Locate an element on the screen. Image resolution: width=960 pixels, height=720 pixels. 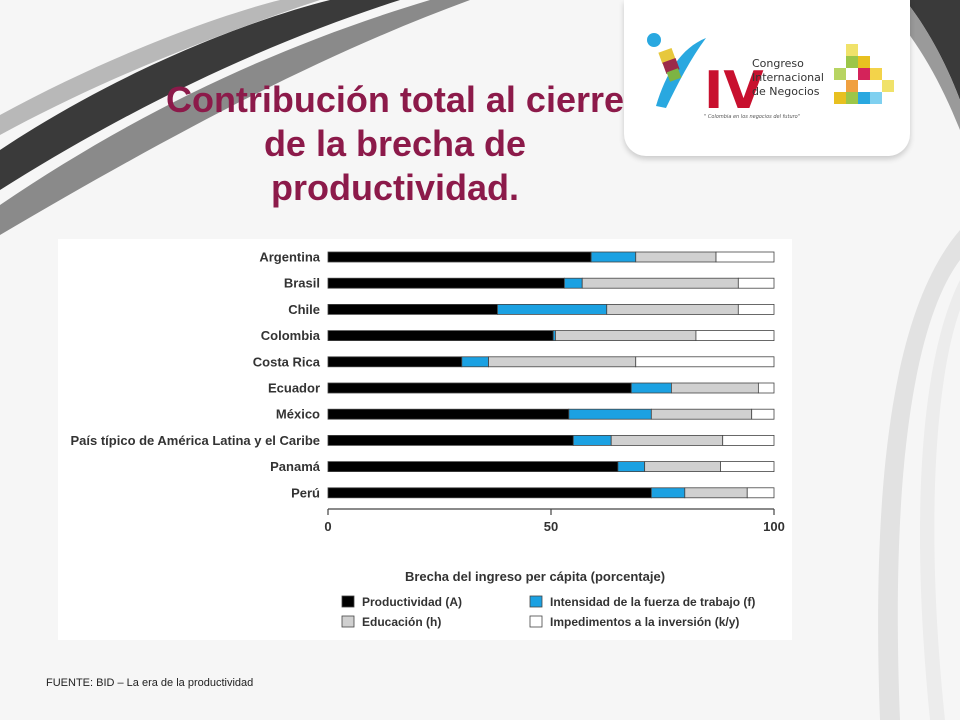
category-label: Argentina is located at coordinates (289, 257).